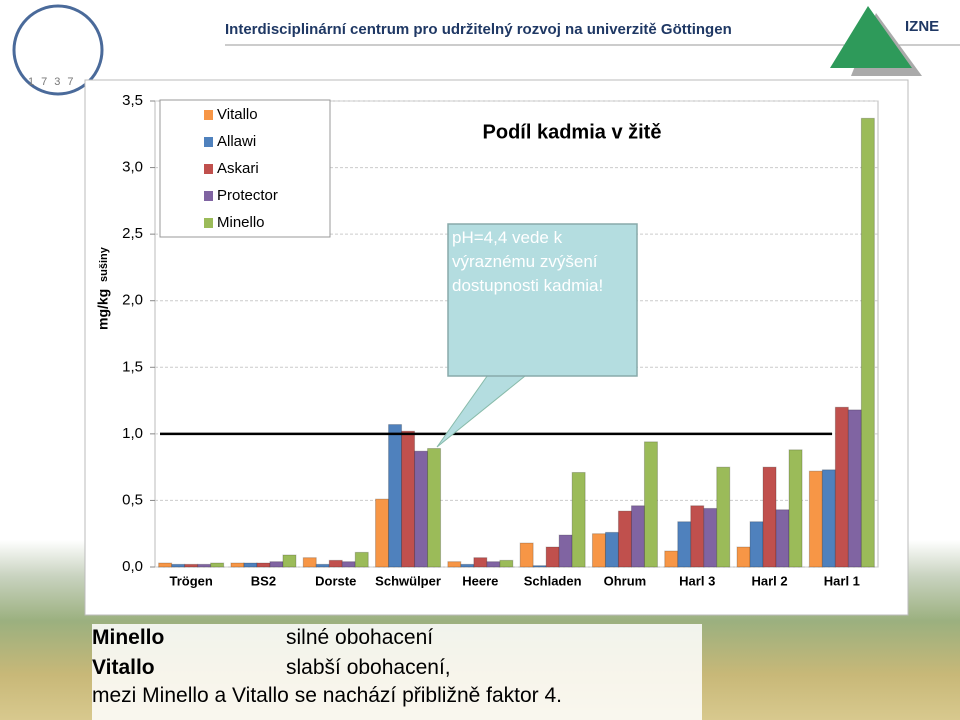 The image size is (960, 720). I want to click on legend-label: Allawi, so click(236, 141).